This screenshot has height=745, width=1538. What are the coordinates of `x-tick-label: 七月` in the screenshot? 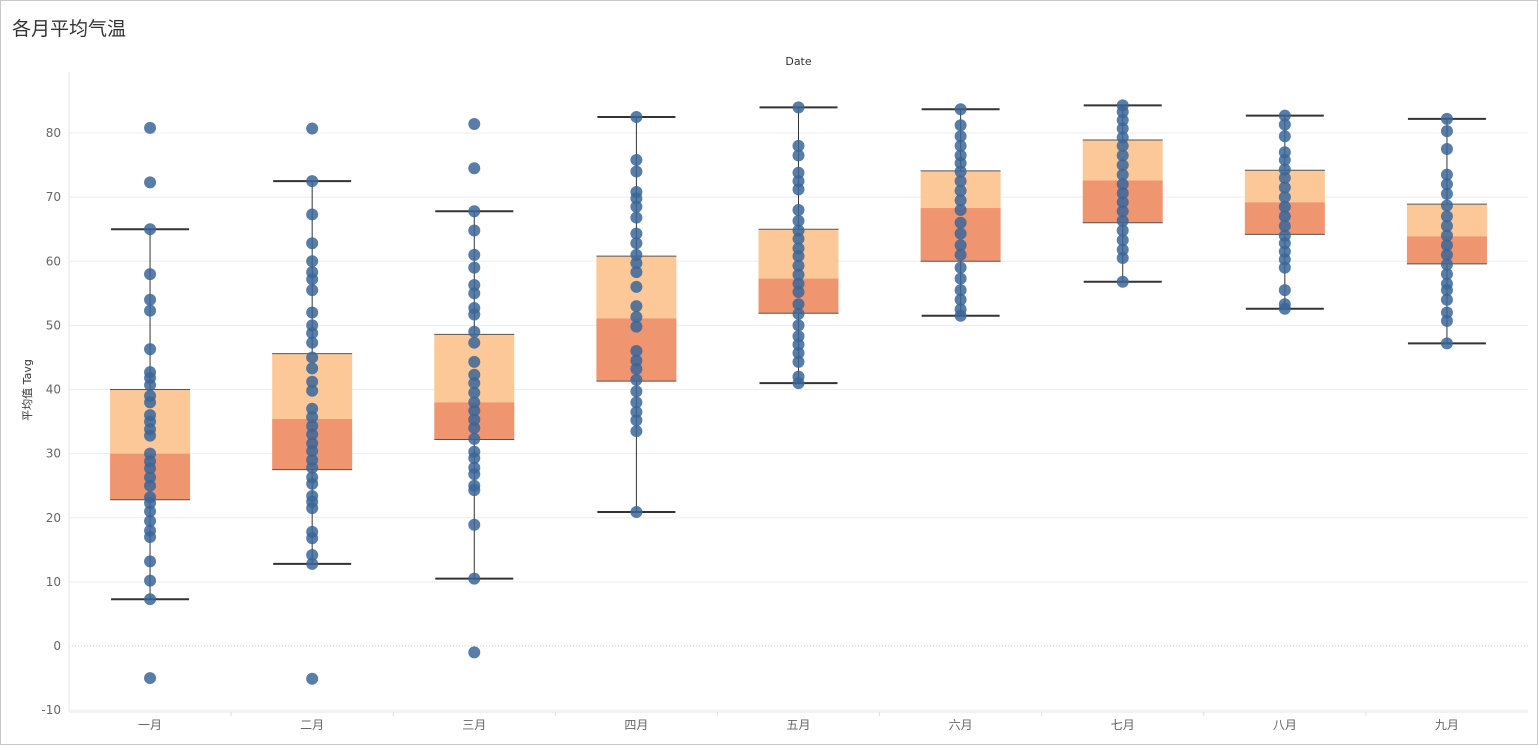 It's located at (1123, 725).